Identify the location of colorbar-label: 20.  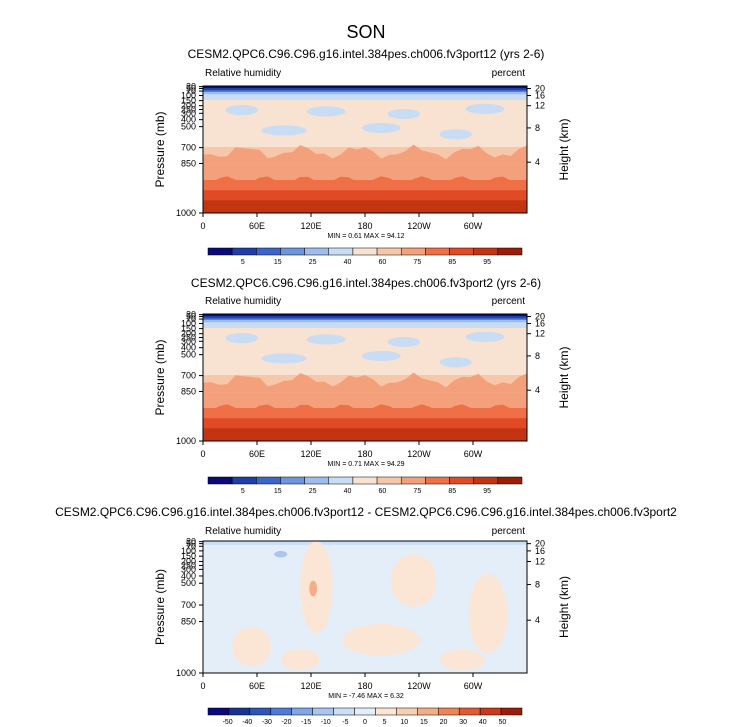
(444, 722).